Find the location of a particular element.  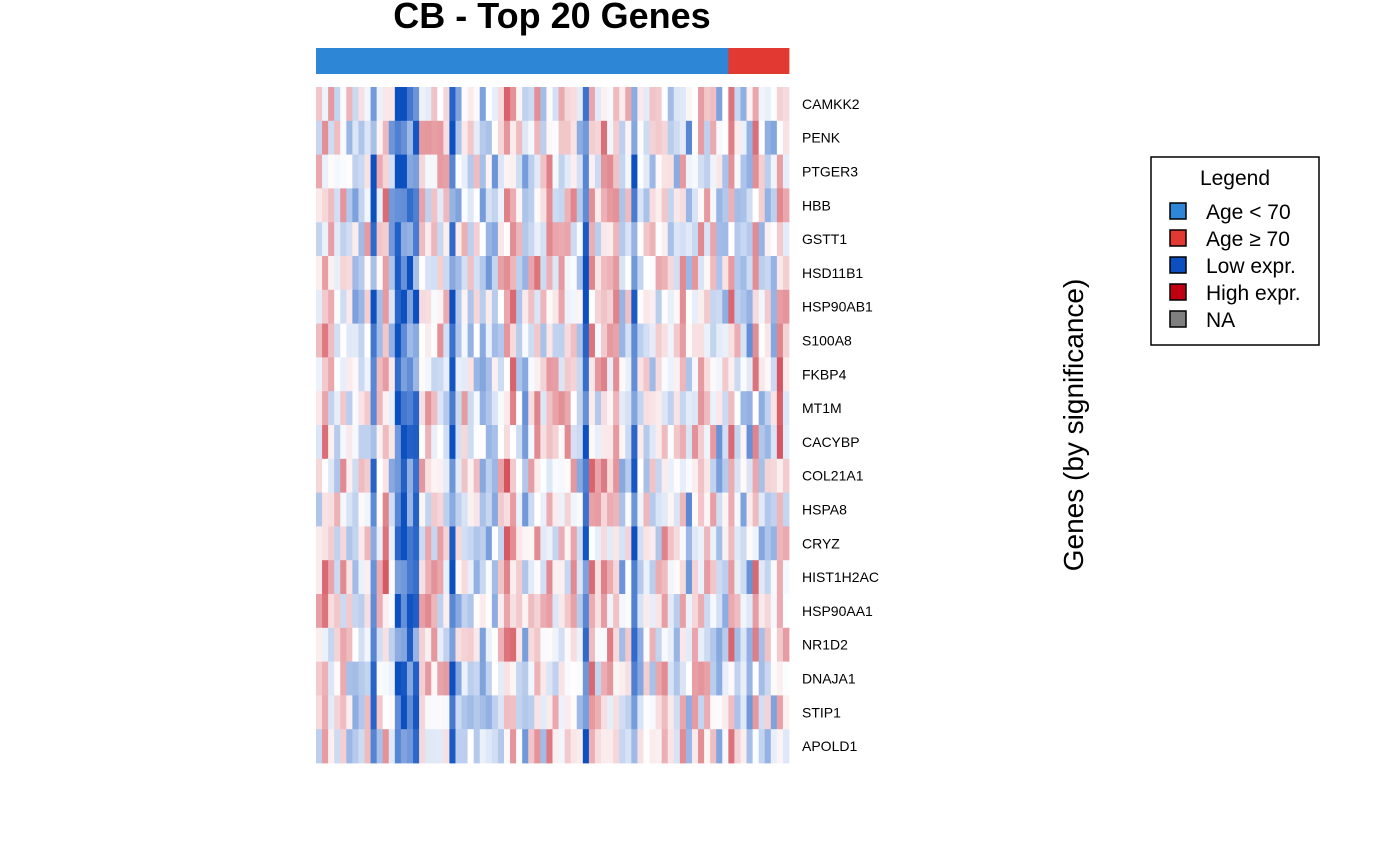

annotation-cell-age-70-plus is located at coordinates (780, 61).